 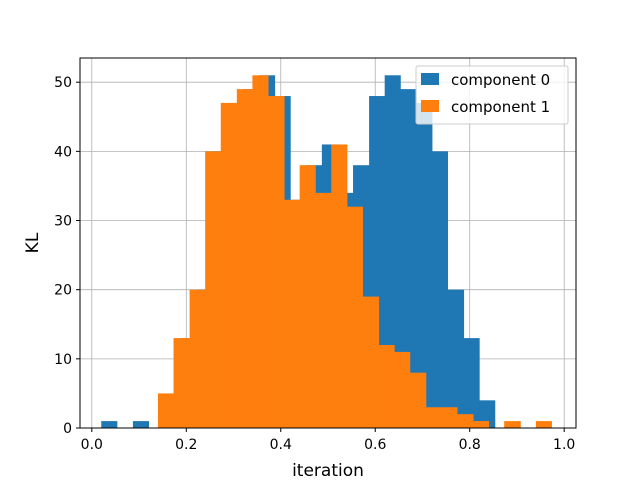 I want to click on legend-label-component-1: component 1, so click(x=500, y=107).